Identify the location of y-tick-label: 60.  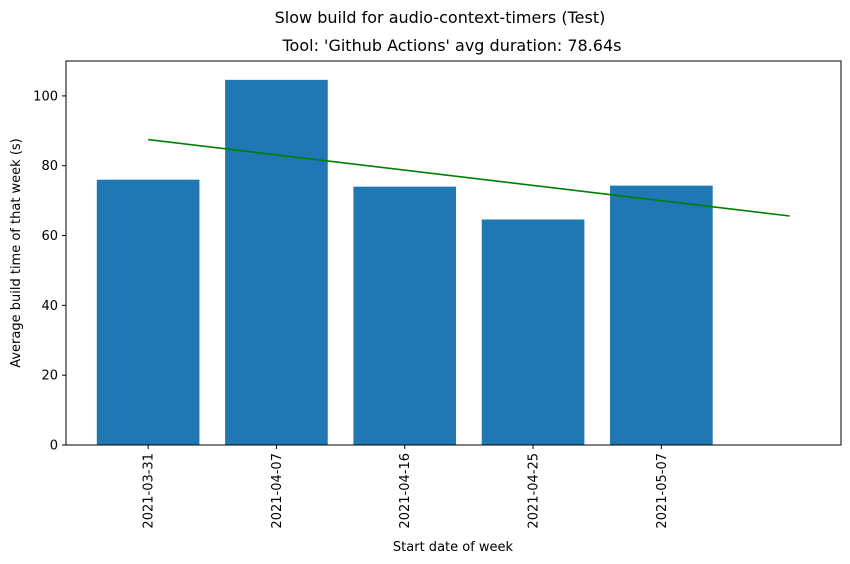
(49, 236).